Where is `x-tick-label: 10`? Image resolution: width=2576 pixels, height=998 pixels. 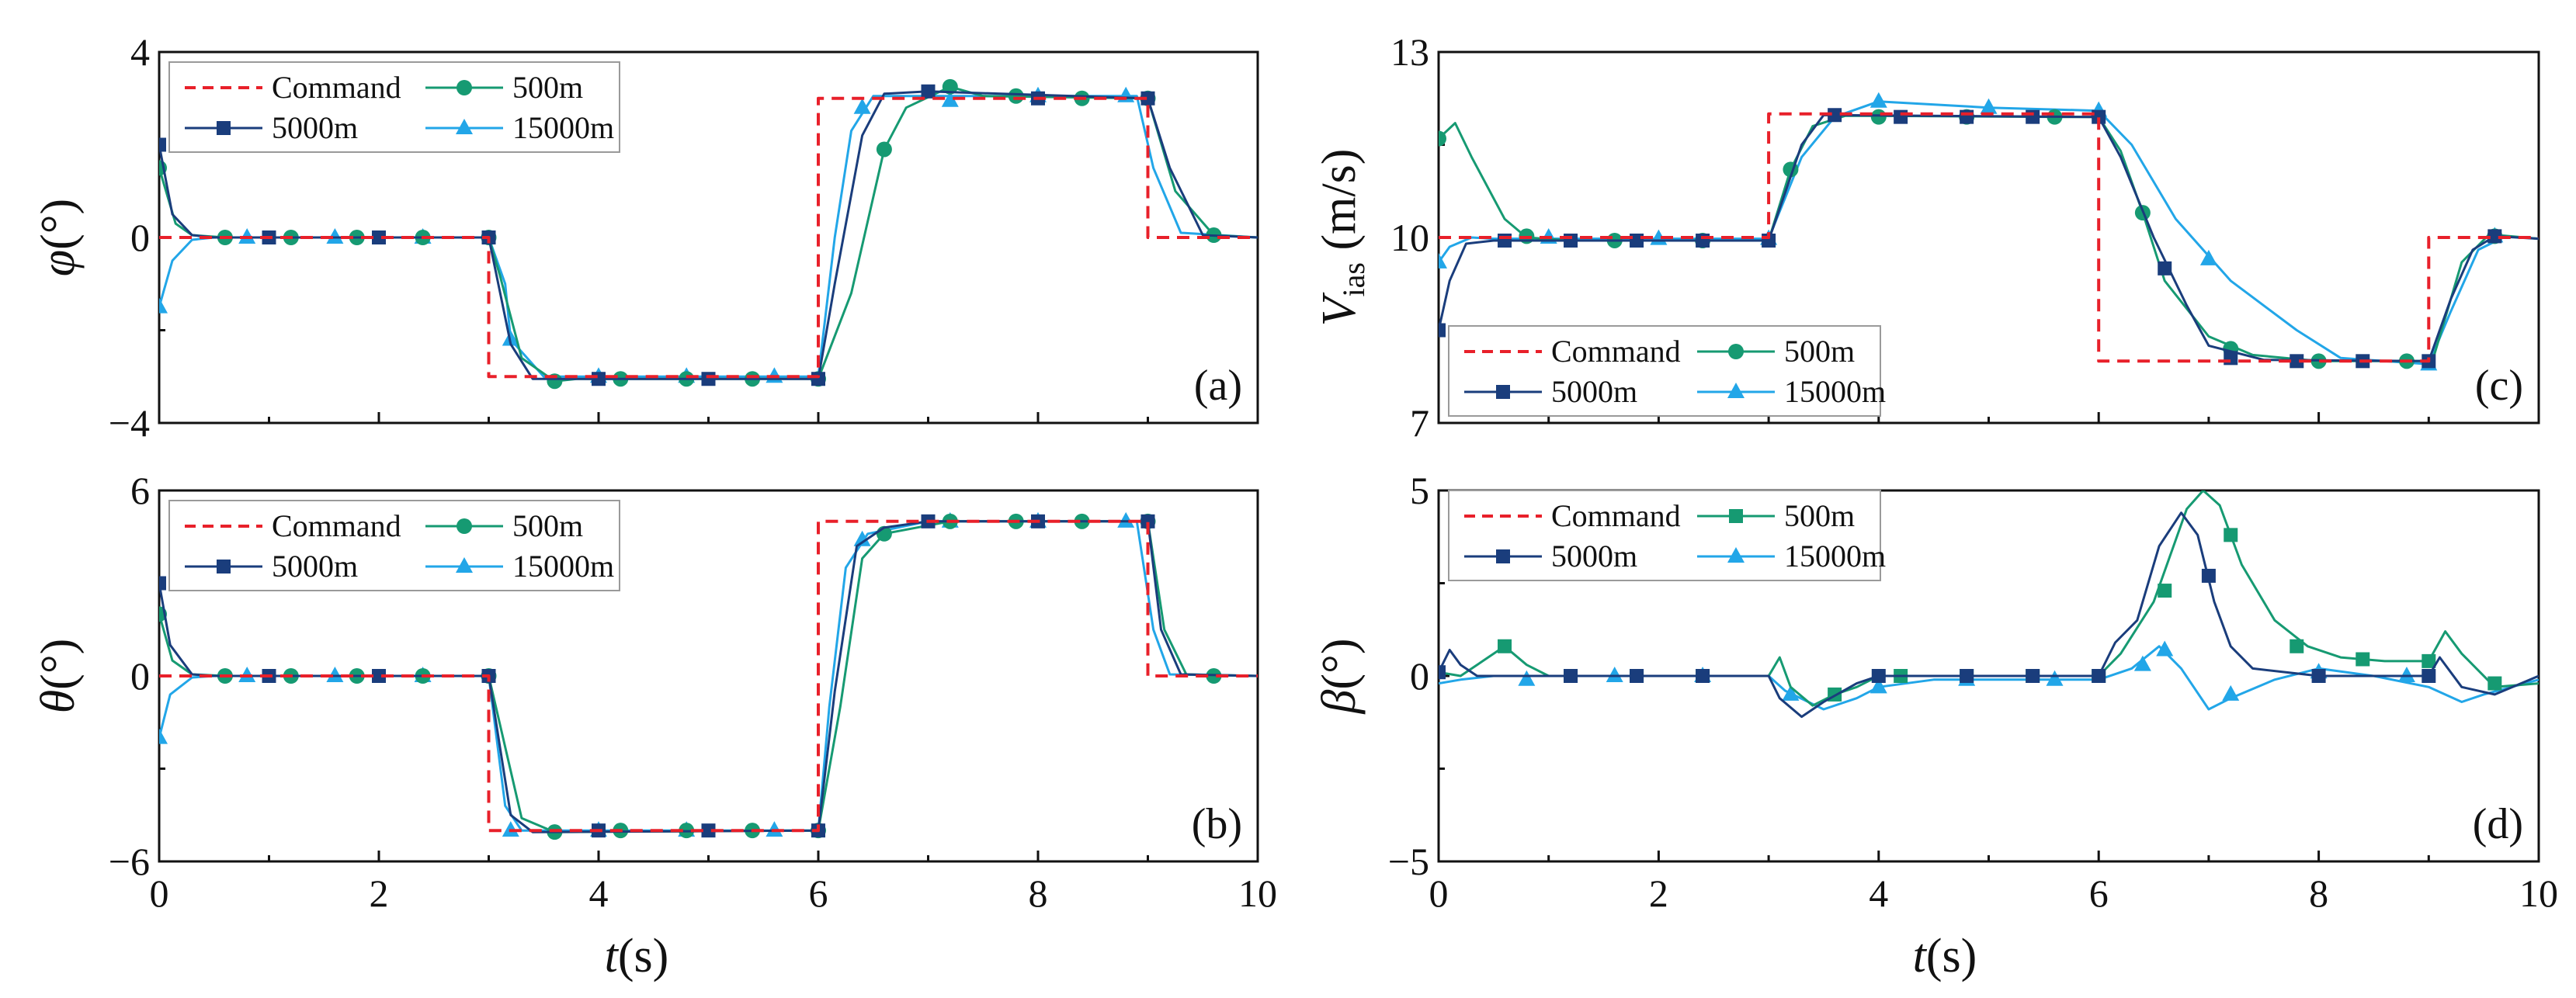
x-tick-label: 10 is located at coordinates (2538, 894).